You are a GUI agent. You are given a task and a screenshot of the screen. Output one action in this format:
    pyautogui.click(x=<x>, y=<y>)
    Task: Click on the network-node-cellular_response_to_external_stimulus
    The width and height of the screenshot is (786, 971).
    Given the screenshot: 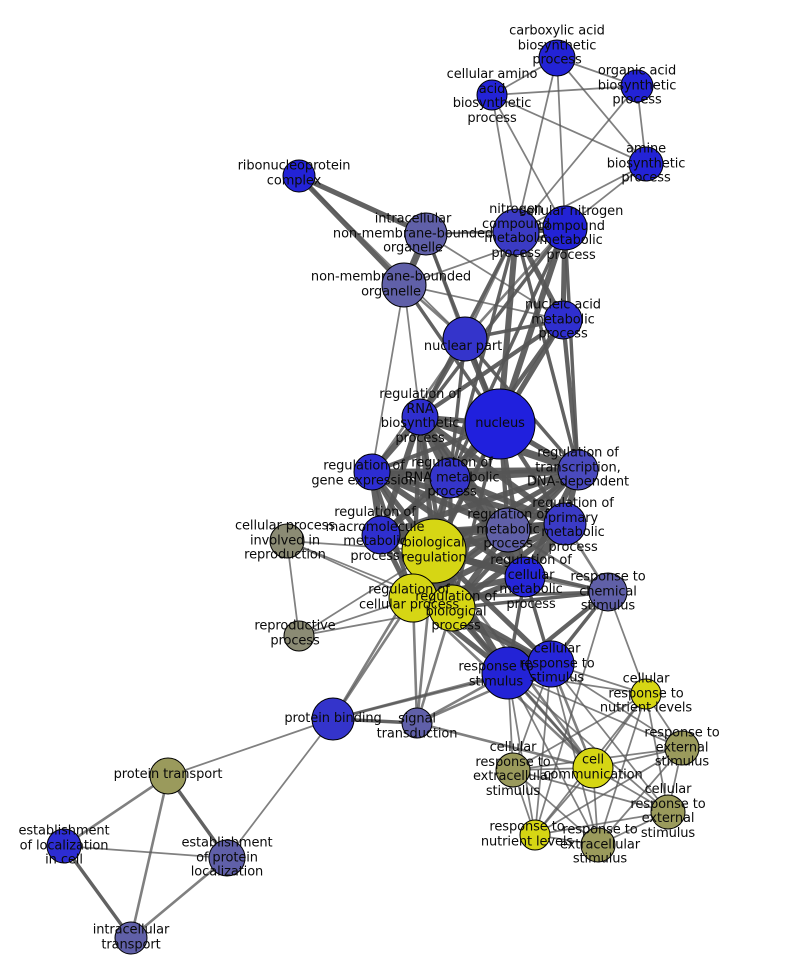 What is the action you would take?
    pyautogui.click(x=668, y=812)
    